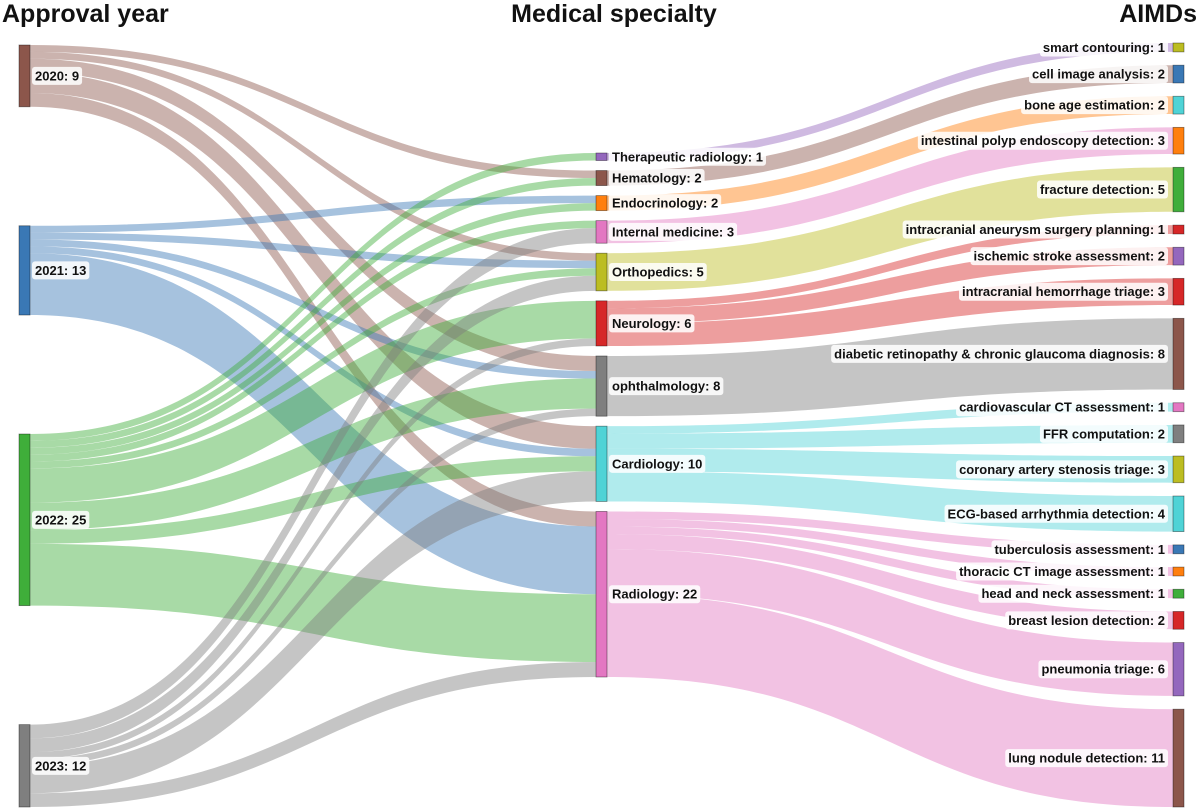 This screenshot has height=809, width=1200. What do you see at coordinates (601, 594) in the screenshot?
I see `node-radi` at bounding box center [601, 594].